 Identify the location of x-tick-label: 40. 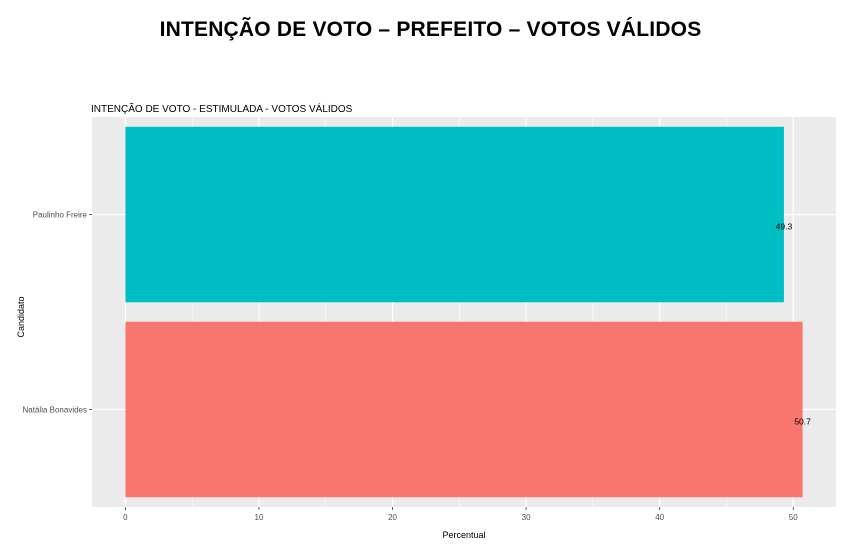
(659, 517).